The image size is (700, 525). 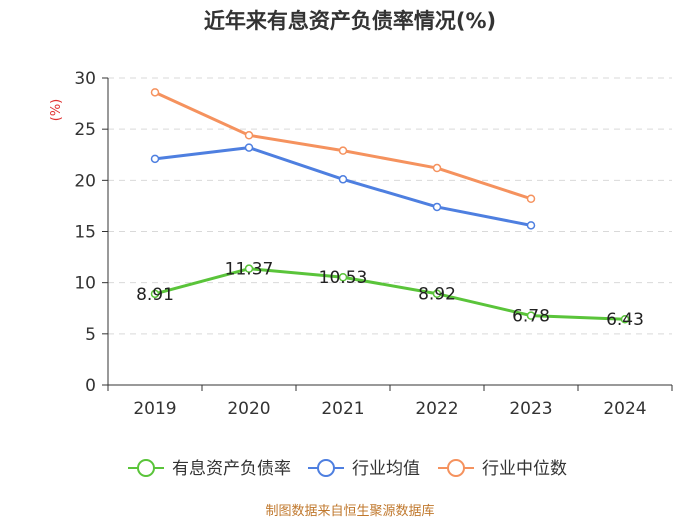 What do you see at coordinates (349, 511) in the screenshot?
I see `source-note: 制图数据来自恒生聚源数据库` at bounding box center [349, 511].